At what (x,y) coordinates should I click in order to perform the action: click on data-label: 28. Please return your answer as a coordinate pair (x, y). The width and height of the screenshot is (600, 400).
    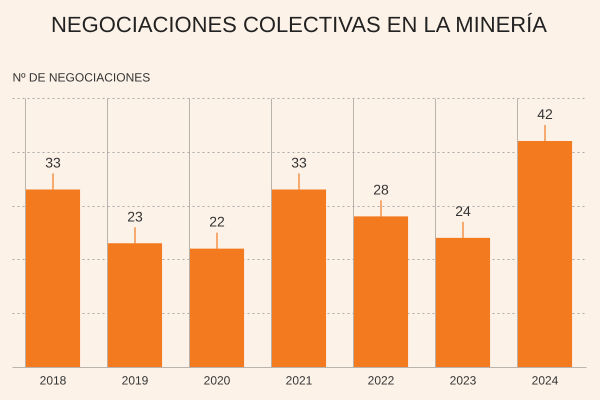
    Looking at the image, I should click on (381, 189).